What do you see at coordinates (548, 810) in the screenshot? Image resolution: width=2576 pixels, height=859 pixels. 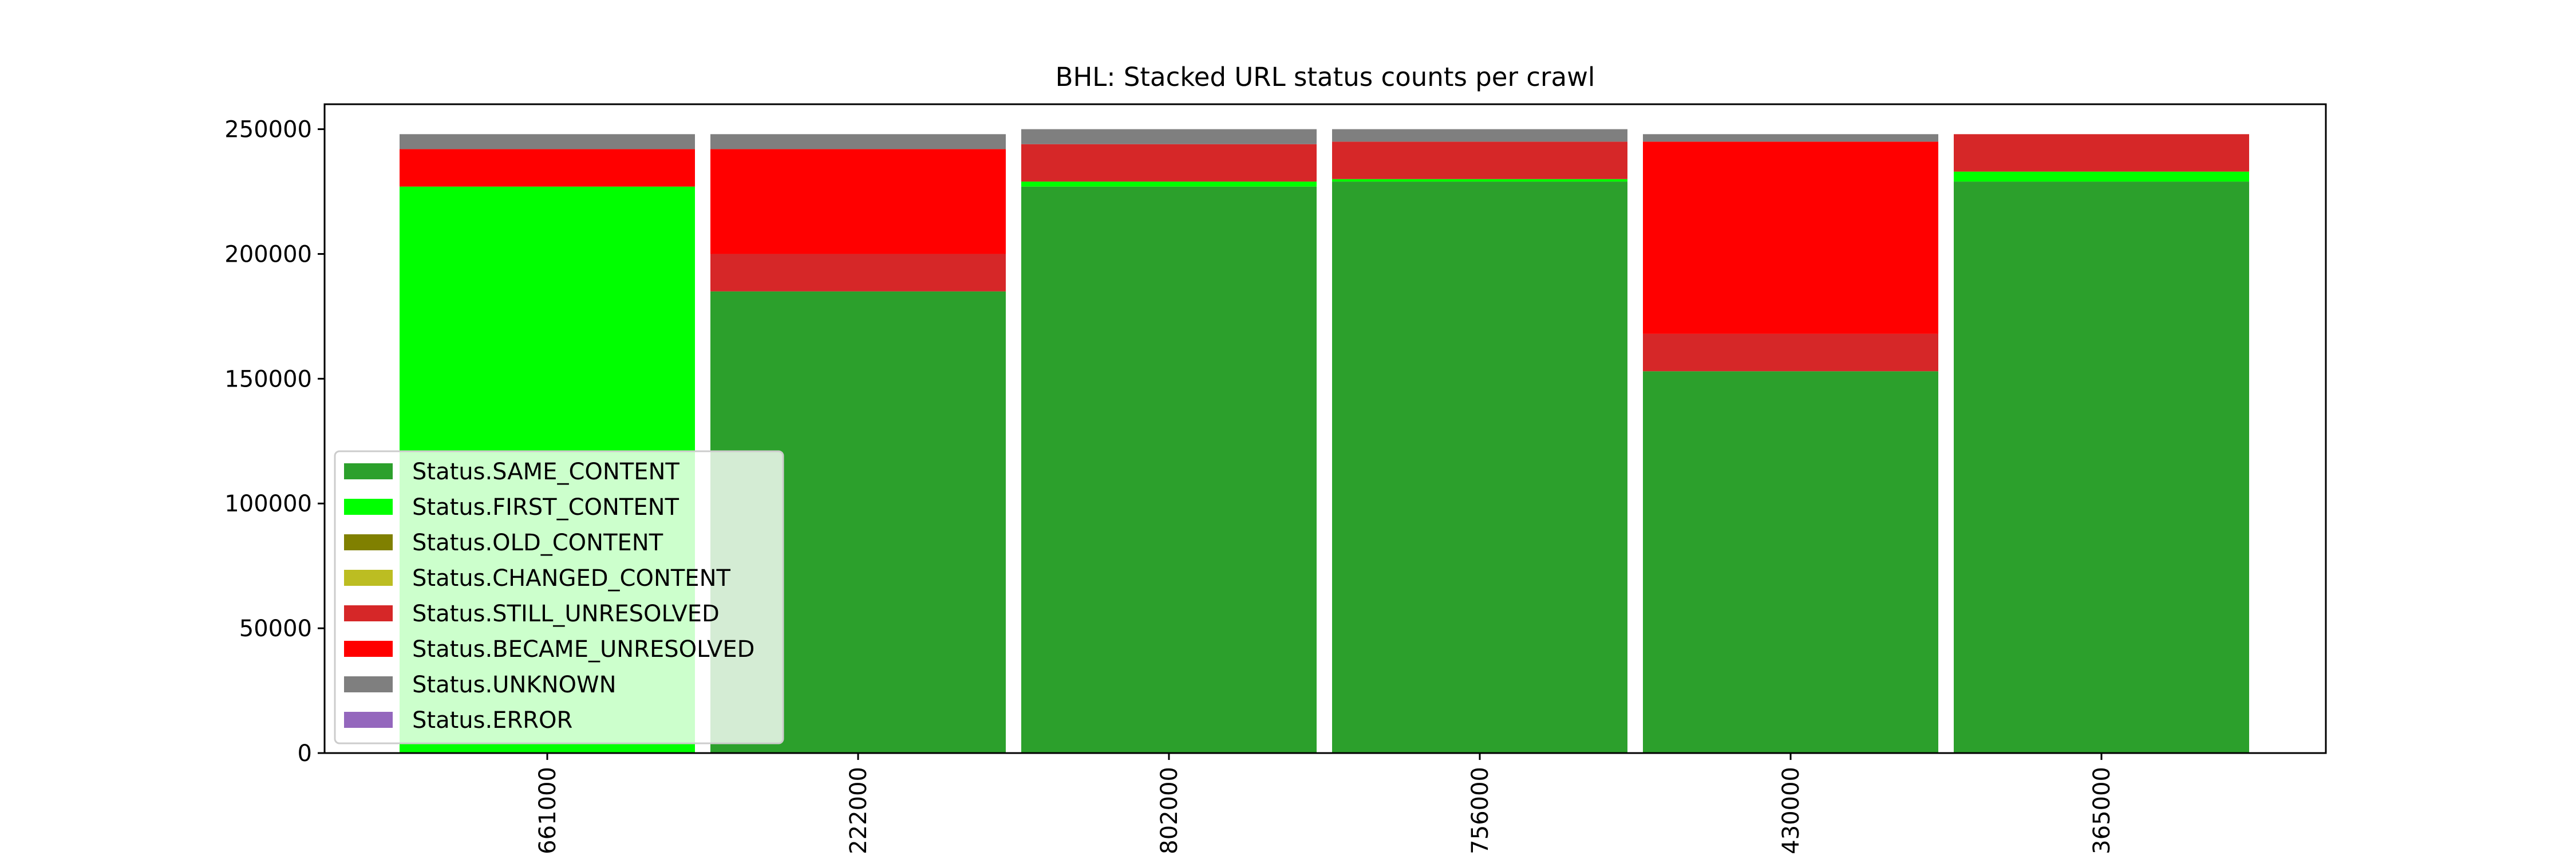 I see `x-tick-label: 661000` at bounding box center [548, 810].